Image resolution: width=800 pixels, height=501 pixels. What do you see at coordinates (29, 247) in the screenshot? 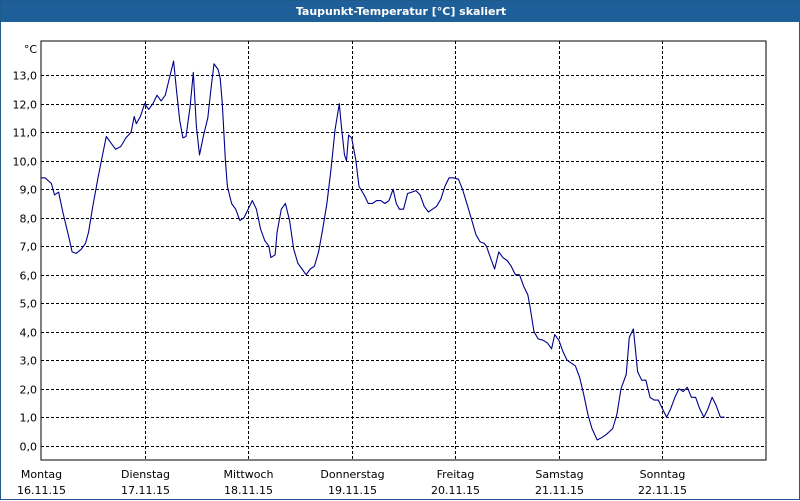
I see `y-tick-label: 7,0` at bounding box center [29, 247].